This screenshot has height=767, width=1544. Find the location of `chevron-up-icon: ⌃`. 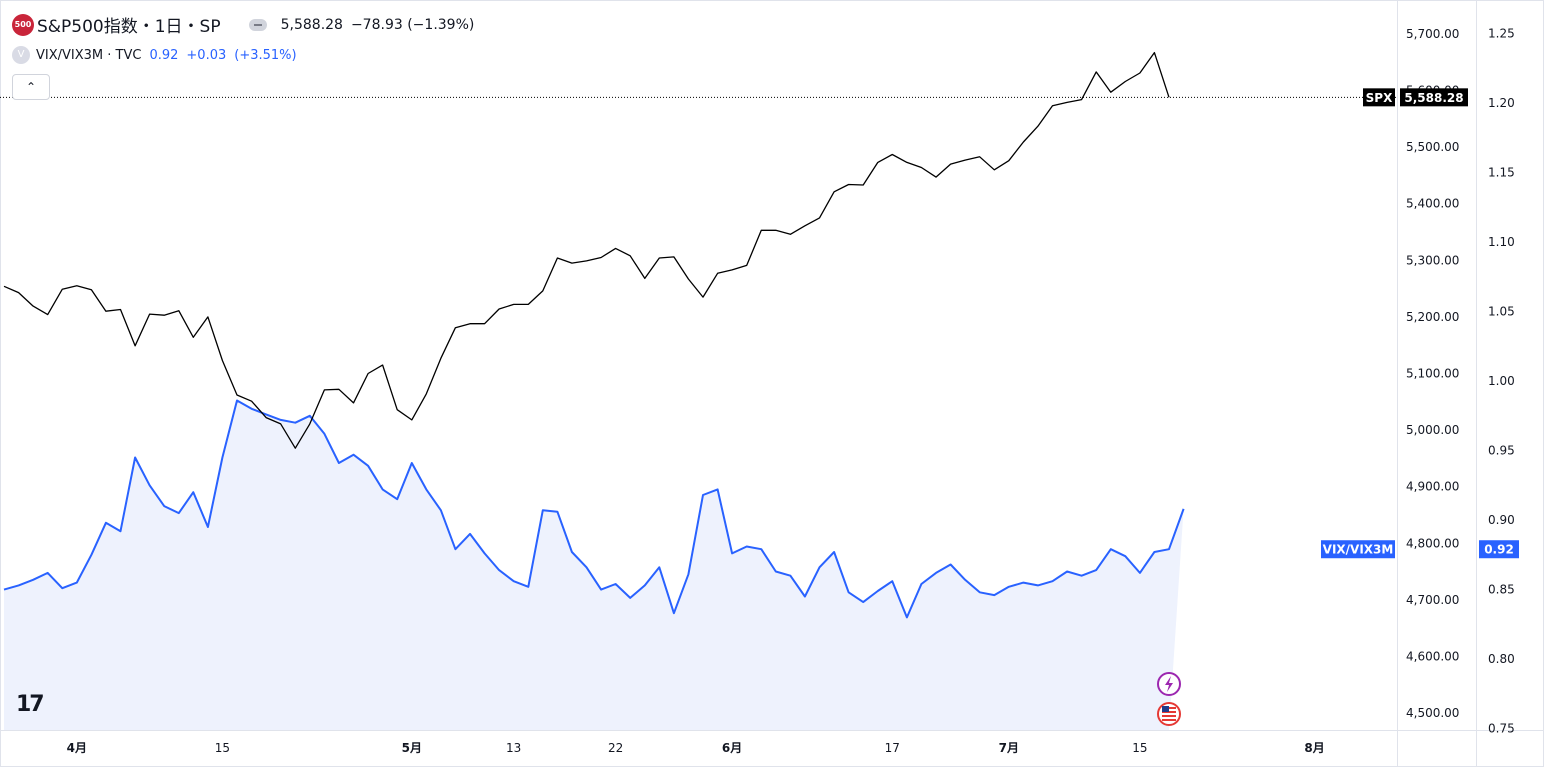

chevron-up-icon: ⌃ is located at coordinates (31, 87).